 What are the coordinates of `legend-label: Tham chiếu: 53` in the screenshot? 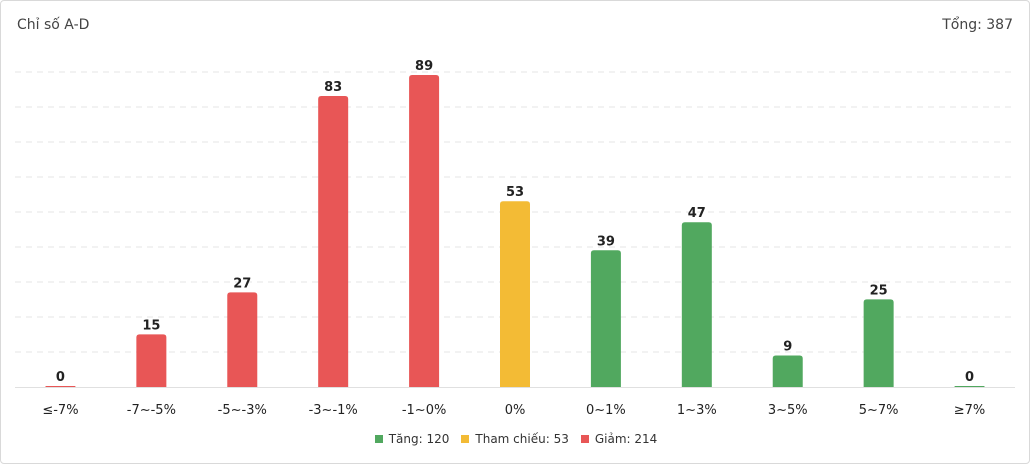 It's located at (522, 439).